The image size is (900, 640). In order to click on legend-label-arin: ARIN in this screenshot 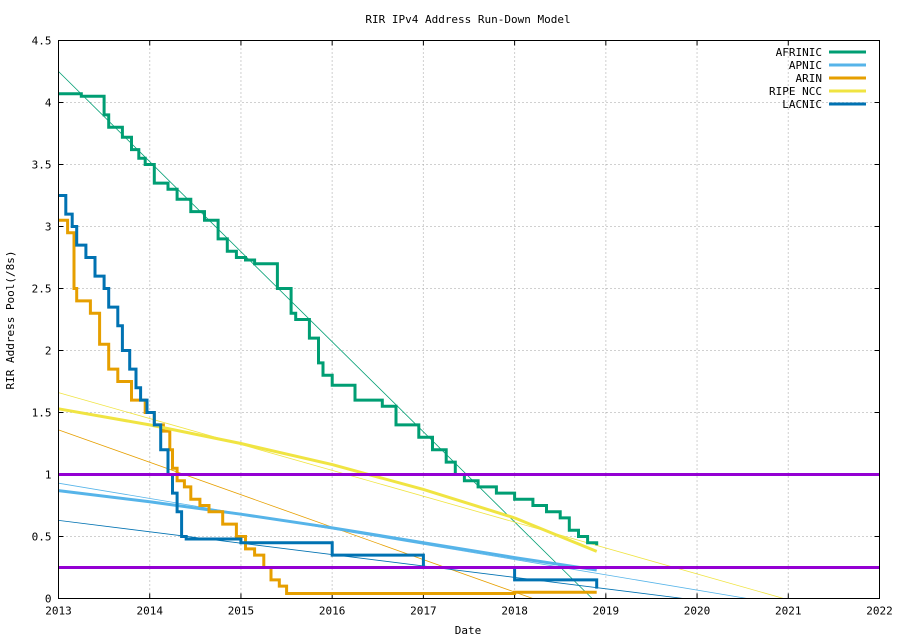, I will do `click(809, 78)`.